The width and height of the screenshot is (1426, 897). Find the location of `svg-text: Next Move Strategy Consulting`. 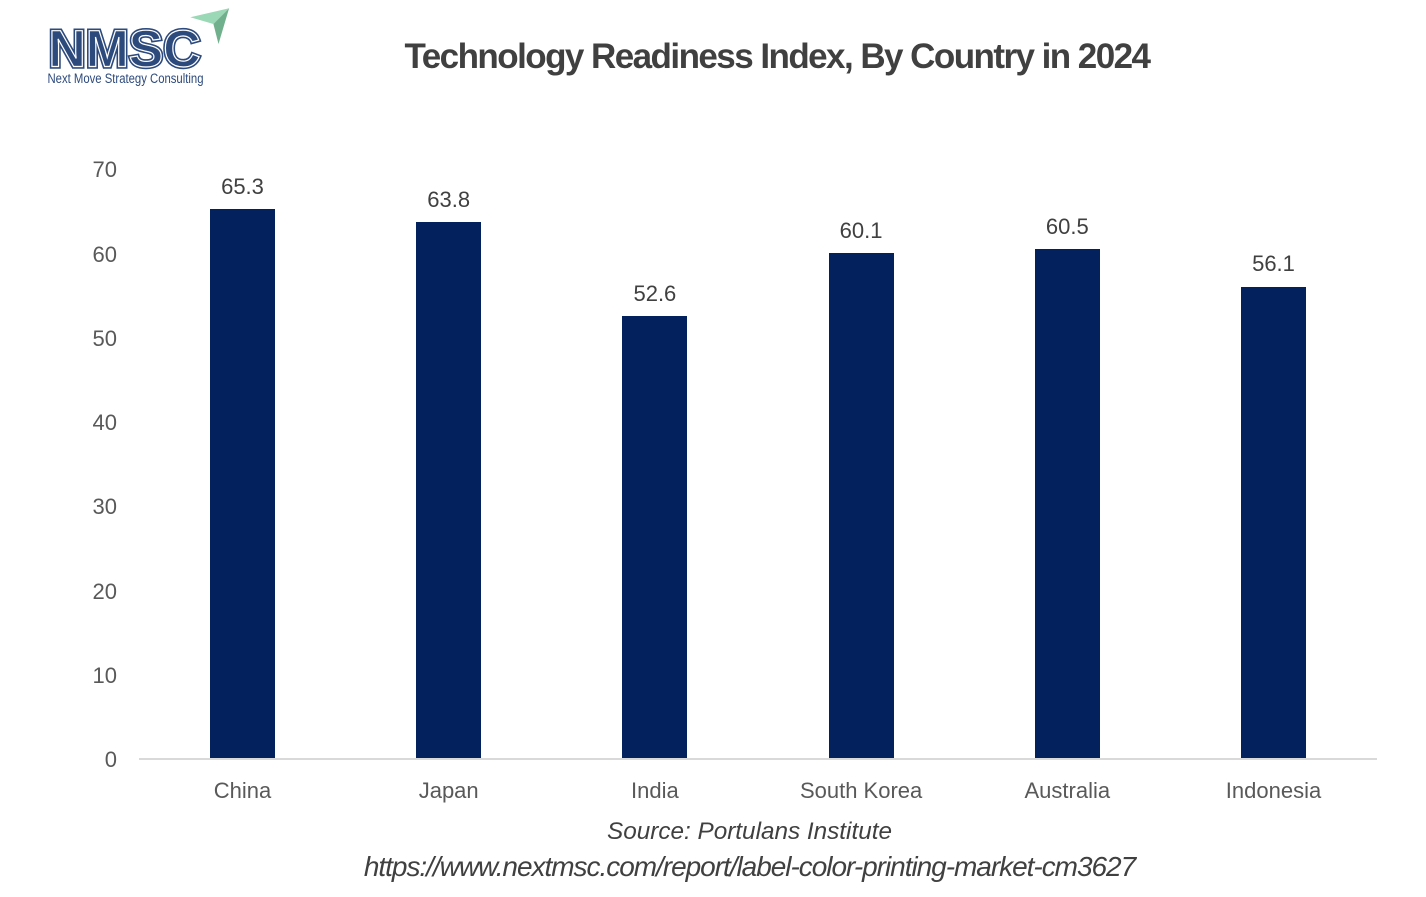

svg-text: Next Move Strategy Consulting is located at coordinates (126, 79).